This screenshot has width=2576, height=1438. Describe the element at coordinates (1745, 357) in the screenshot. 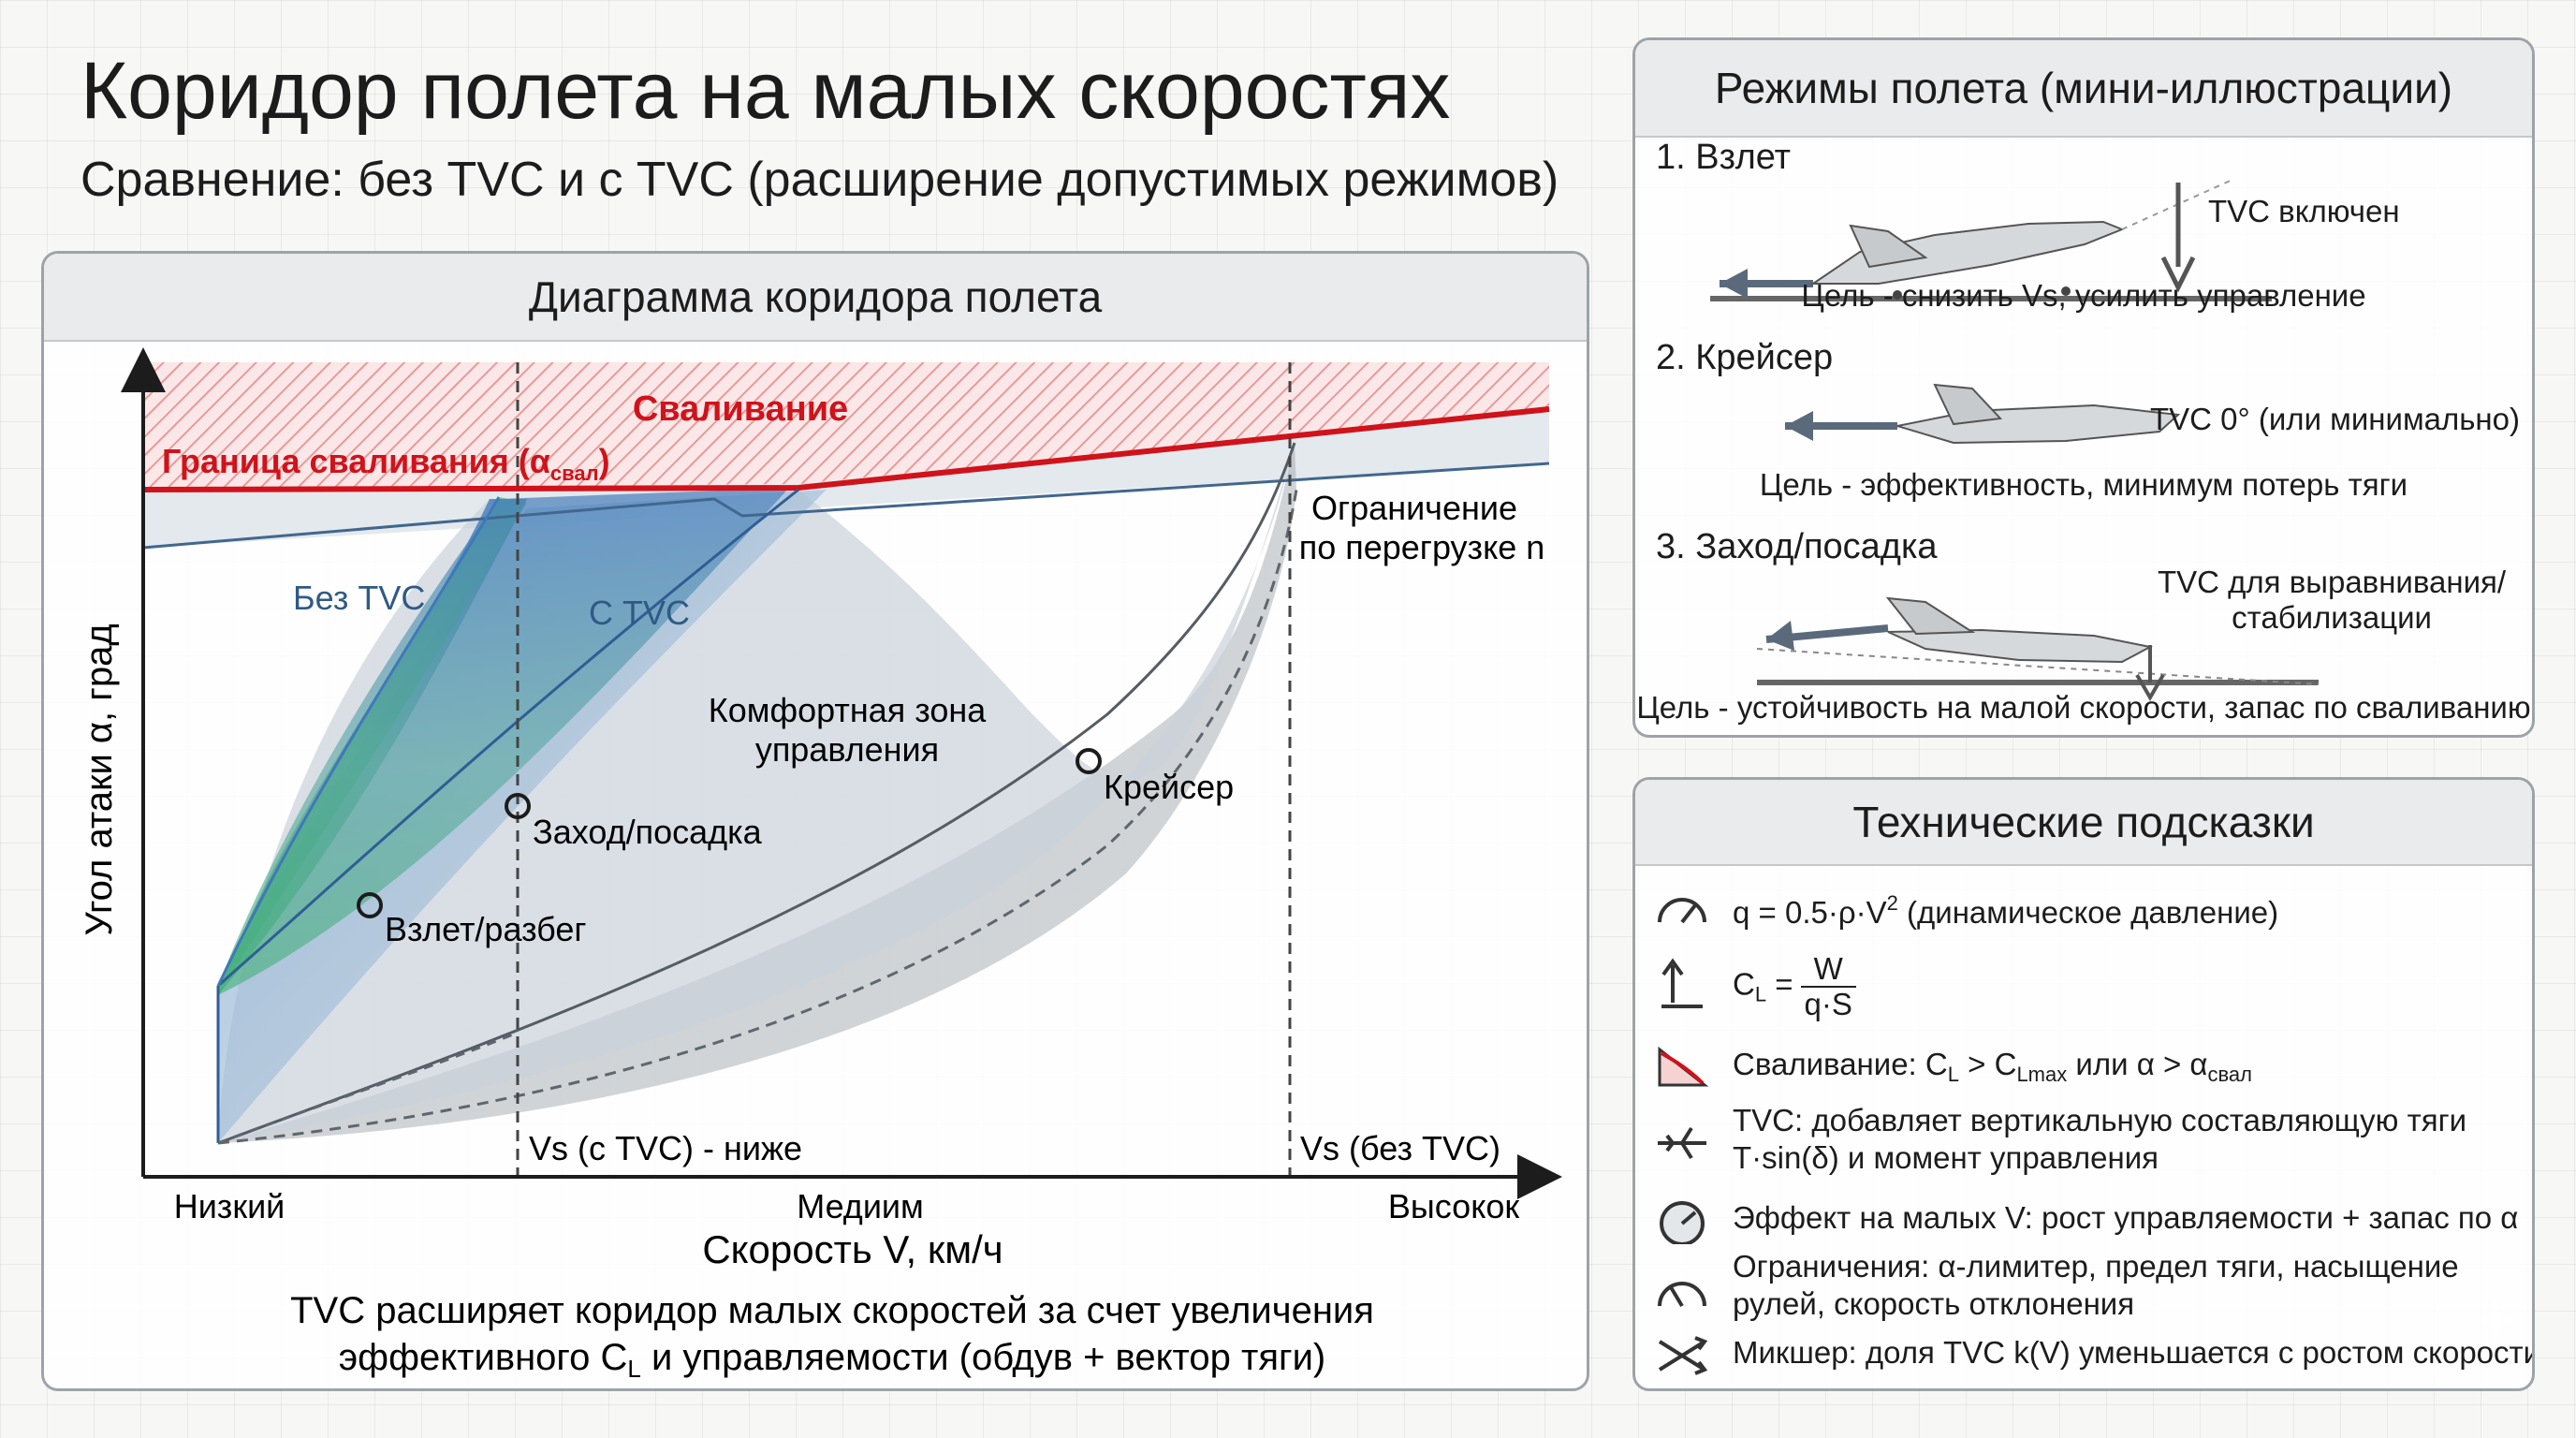

I see `mode-cruise-title: 2. Крейсер` at that location.